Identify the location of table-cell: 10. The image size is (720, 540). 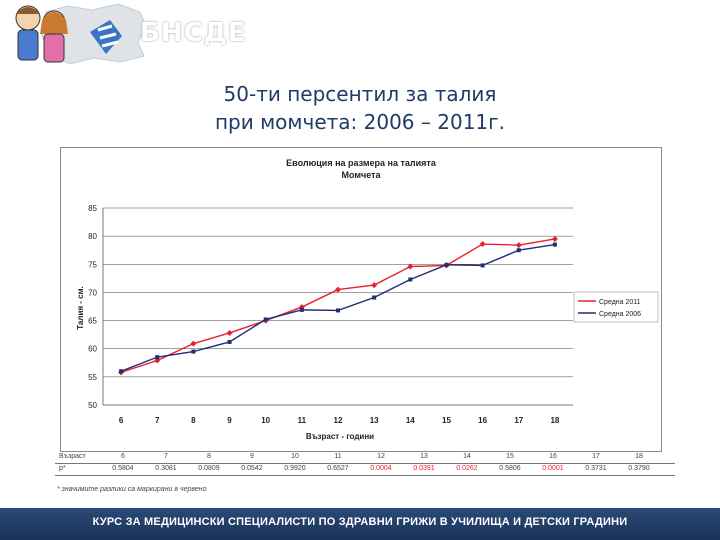
(295, 456).